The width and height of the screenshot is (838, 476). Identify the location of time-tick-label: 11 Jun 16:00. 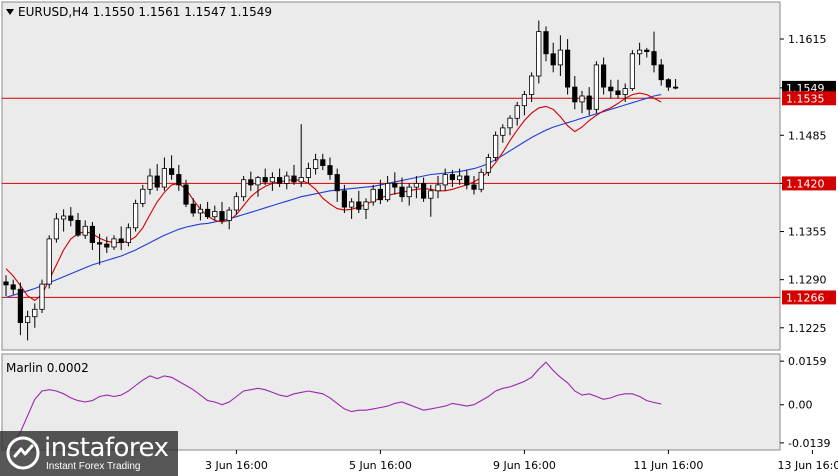
(668, 465).